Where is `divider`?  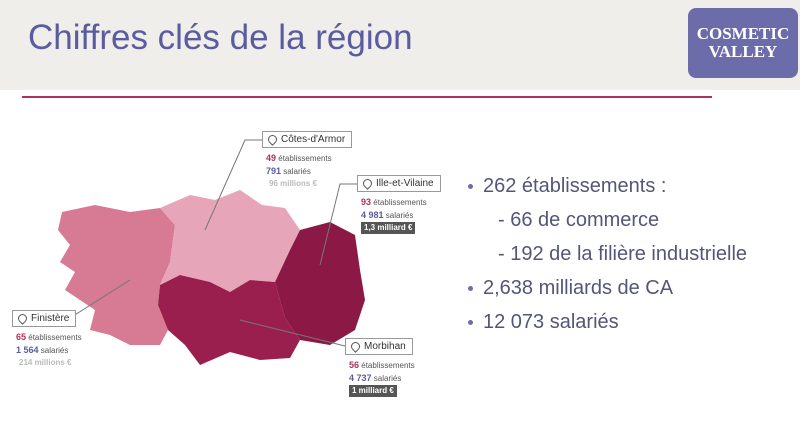
divider is located at coordinates (367, 97).